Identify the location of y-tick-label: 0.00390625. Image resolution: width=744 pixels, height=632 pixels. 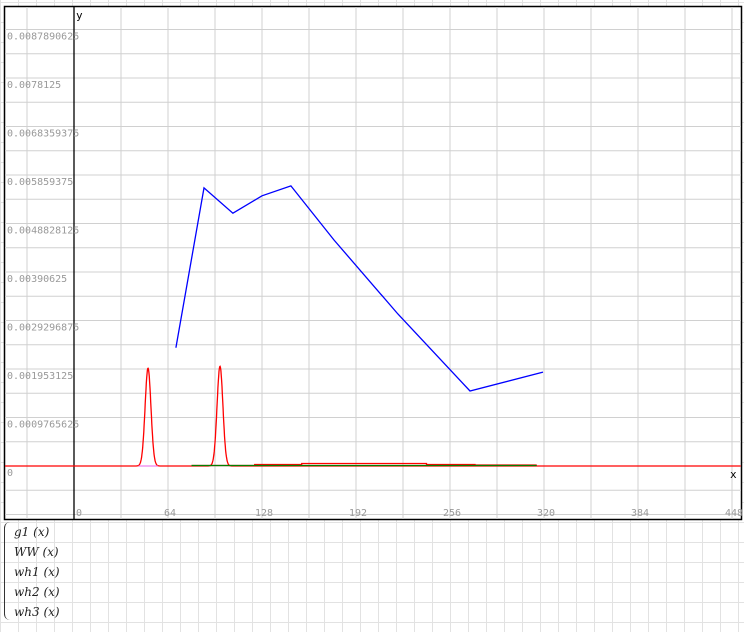
(37, 279).